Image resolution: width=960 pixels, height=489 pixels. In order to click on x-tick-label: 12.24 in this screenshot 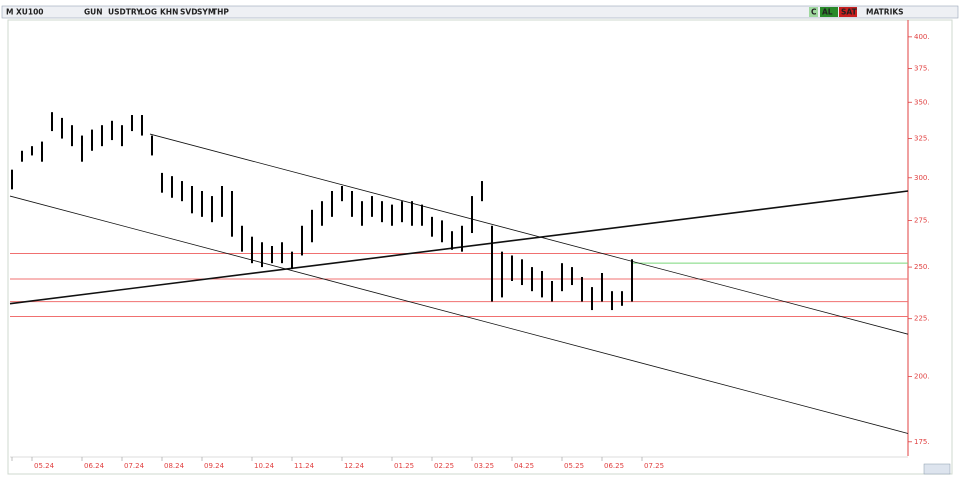, I will do `click(354, 466)`.